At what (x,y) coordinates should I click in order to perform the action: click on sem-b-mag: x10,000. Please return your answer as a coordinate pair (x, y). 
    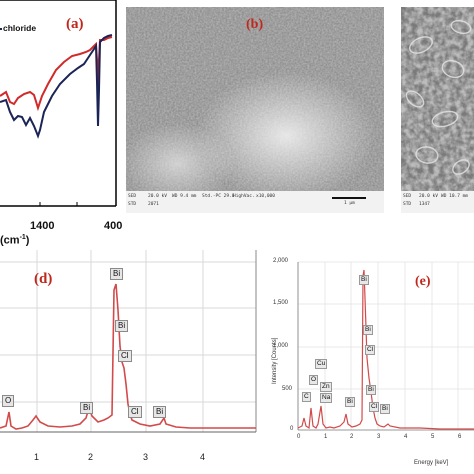
    Looking at the image, I should click on (265, 196).